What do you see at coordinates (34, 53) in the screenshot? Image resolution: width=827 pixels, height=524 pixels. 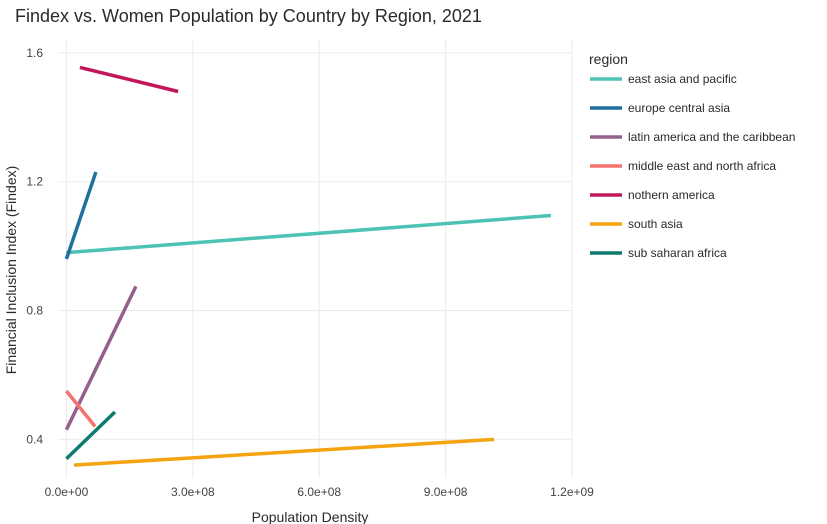 I see `y-tick-label: 1.6` at bounding box center [34, 53].